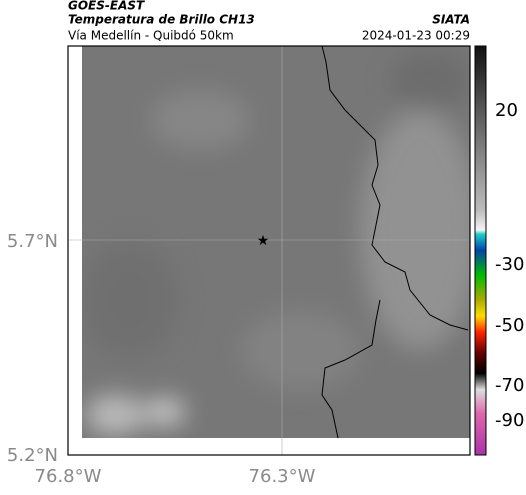 This screenshot has height=495, width=526. Describe the element at coordinates (106, 6) in the screenshot. I see `title: GOES-EAST` at that location.